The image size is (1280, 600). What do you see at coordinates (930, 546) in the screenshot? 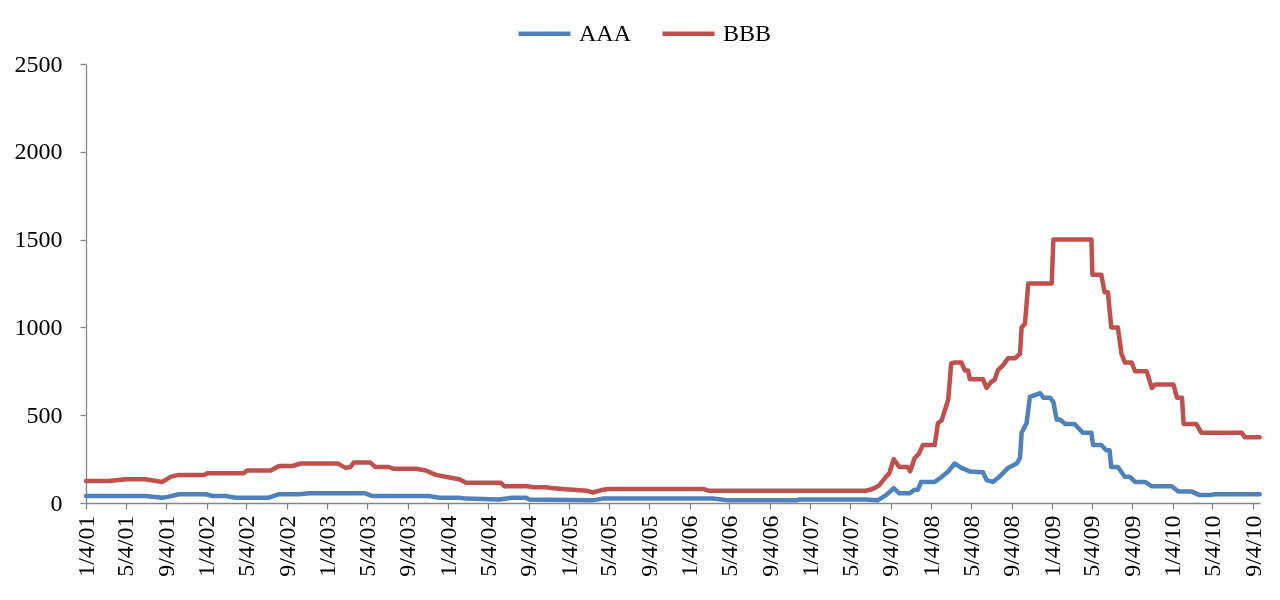
I see `x-tick-label: 1/4/08` at bounding box center [930, 546].